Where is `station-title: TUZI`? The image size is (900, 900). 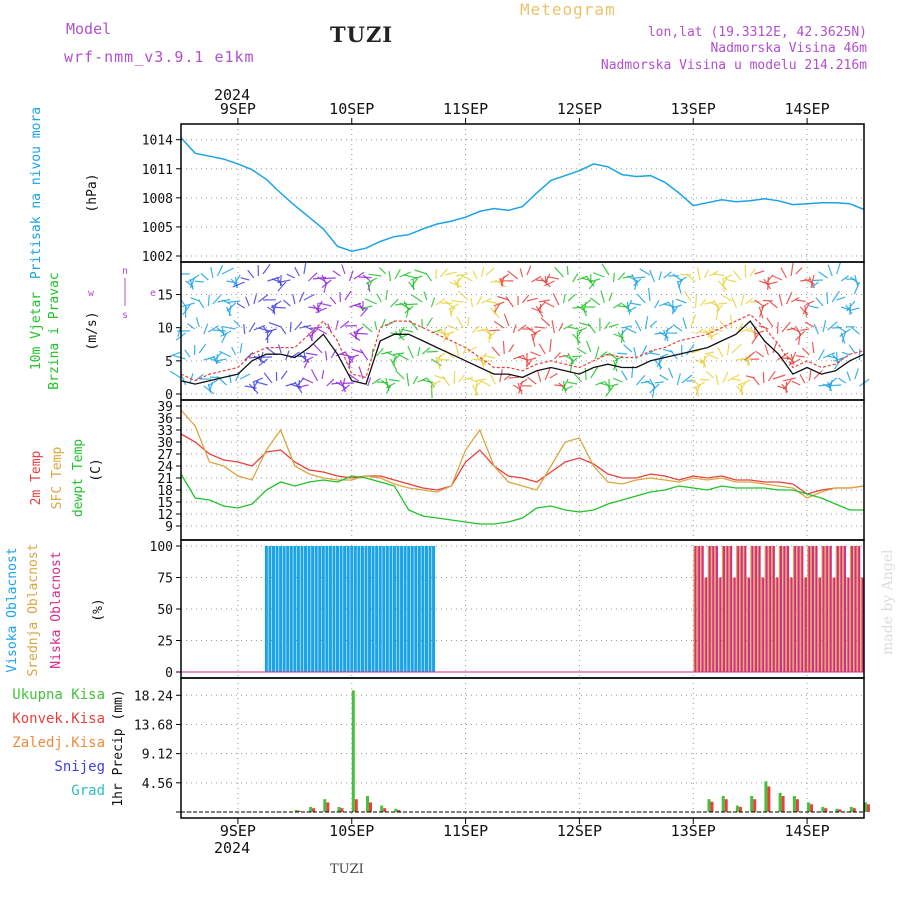 station-title: TUZI is located at coordinates (362, 34).